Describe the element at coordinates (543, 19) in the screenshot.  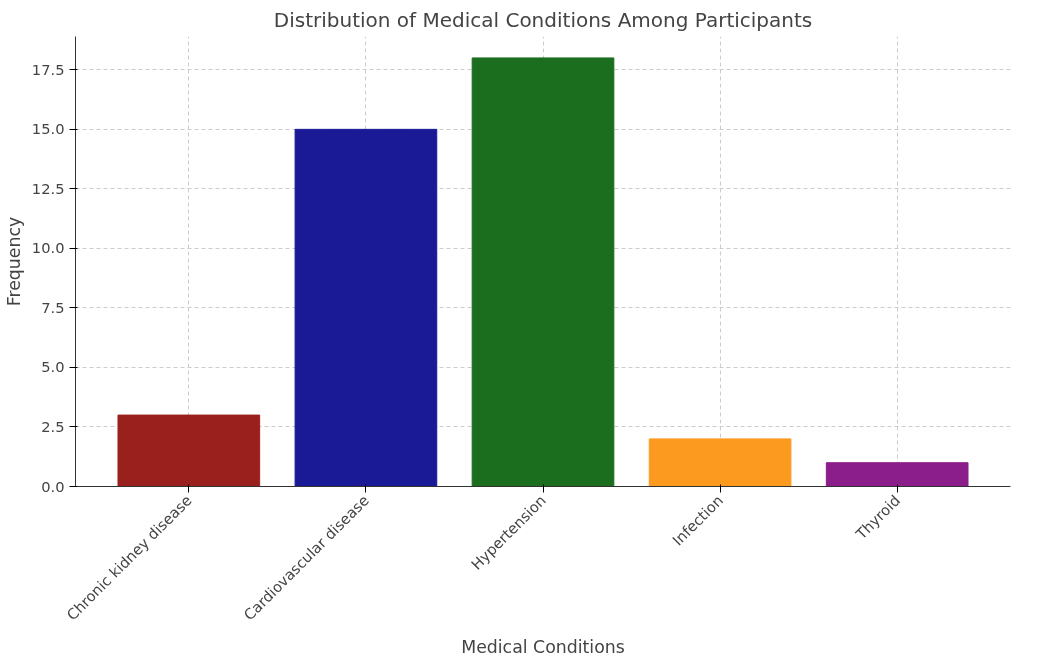
I see `chart-title: Distribution of Medical Conditions Among Participants` at that location.